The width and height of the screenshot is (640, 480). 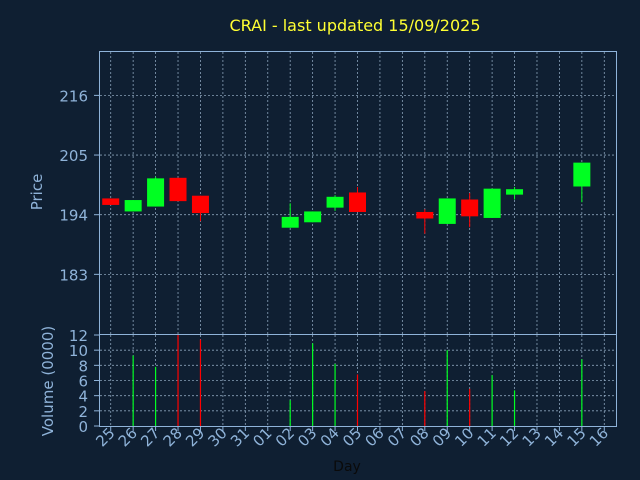 What do you see at coordinates (73, 275) in the screenshot?
I see `price-y-tick-label: 183` at bounding box center [73, 275].